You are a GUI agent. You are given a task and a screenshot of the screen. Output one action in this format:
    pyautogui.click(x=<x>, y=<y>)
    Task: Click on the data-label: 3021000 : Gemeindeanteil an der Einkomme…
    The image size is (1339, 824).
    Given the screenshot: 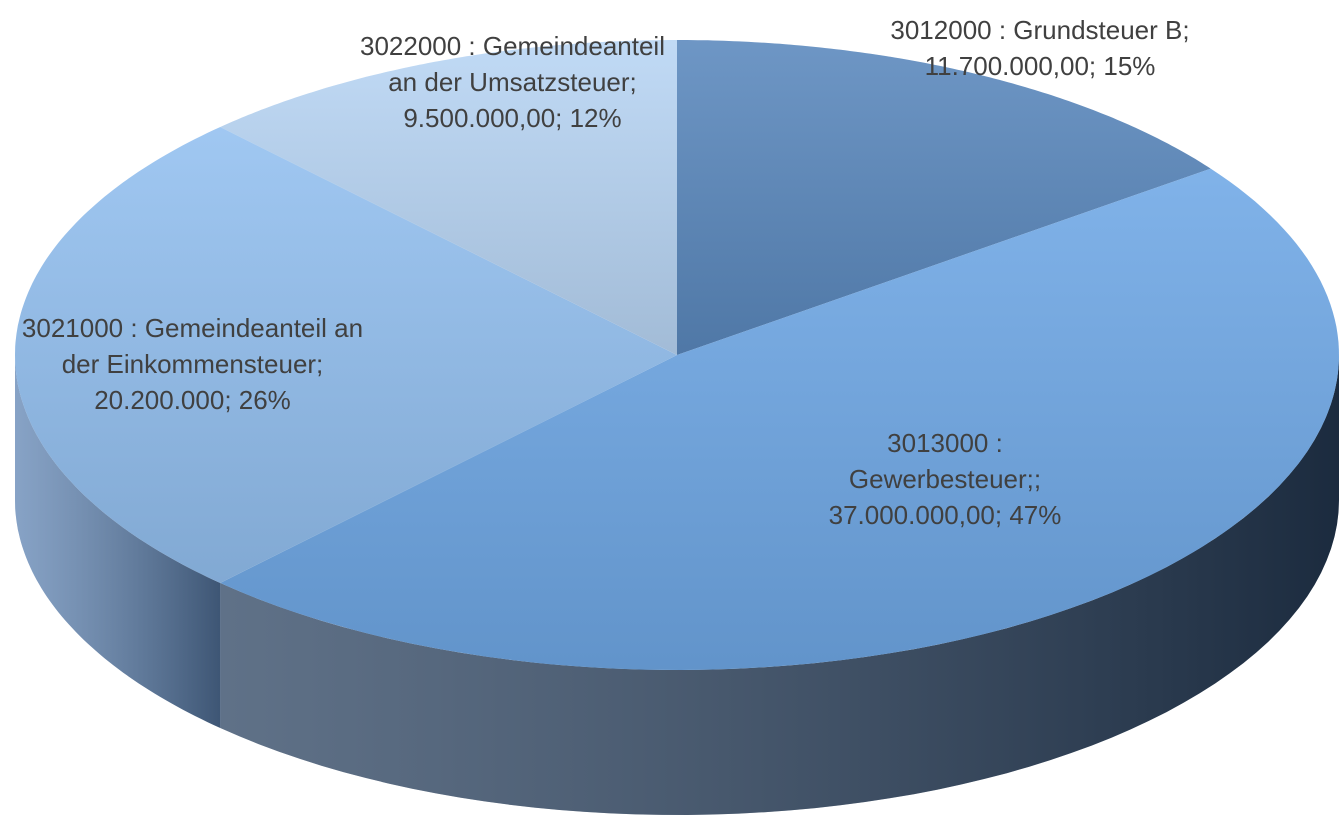 What is the action you would take?
    pyautogui.click(x=192, y=364)
    